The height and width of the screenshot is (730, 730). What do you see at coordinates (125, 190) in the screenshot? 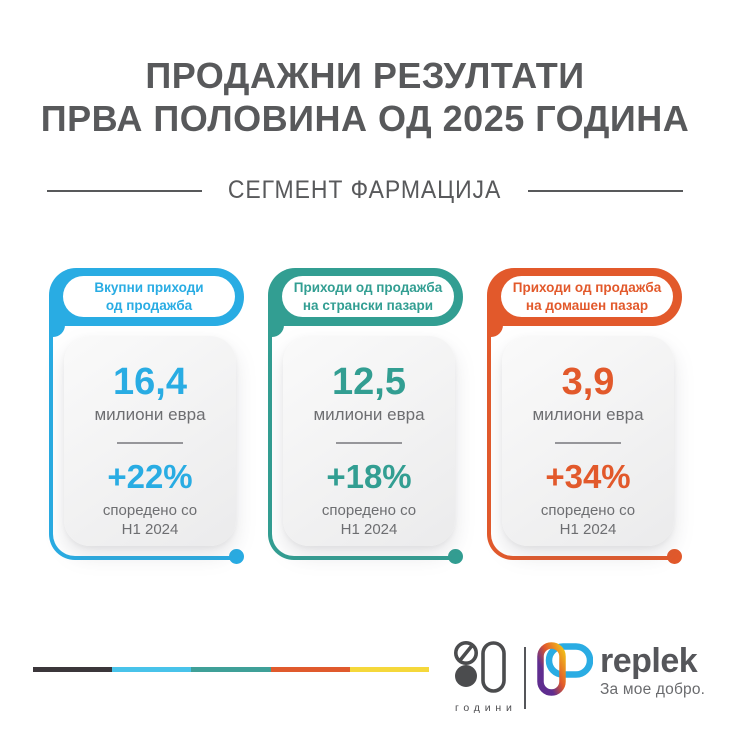
I see `subtitle-rule-left` at bounding box center [125, 190].